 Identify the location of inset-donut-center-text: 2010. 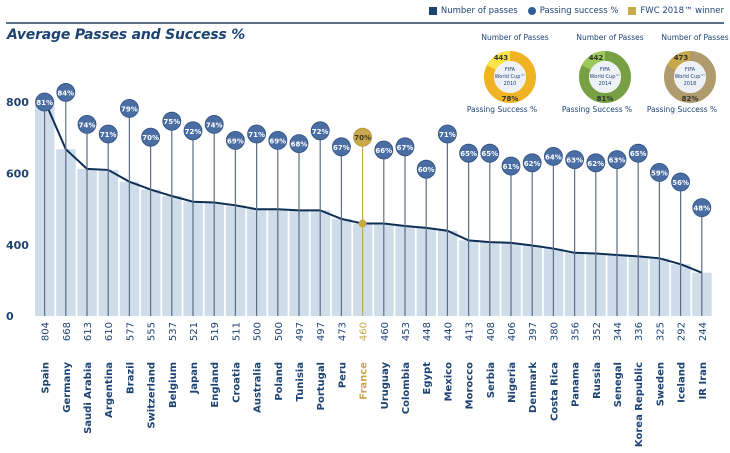
(510, 84).